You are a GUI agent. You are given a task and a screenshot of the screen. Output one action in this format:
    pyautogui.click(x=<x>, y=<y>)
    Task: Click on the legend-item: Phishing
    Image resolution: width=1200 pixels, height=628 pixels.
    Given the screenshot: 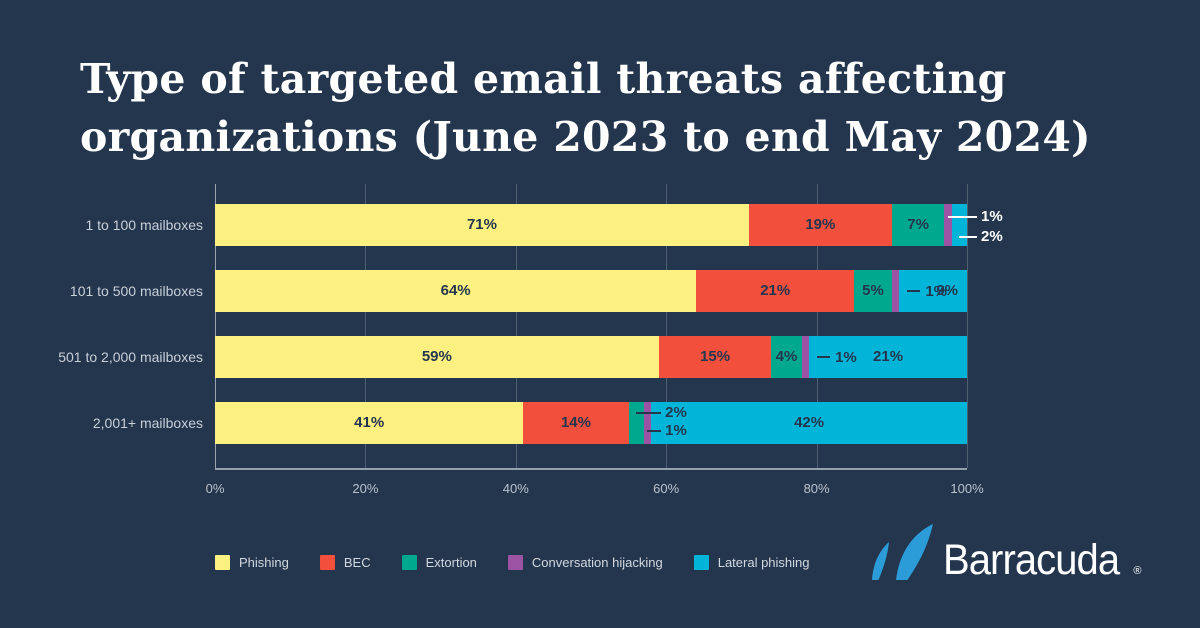 What is the action you would take?
    pyautogui.click(x=252, y=562)
    